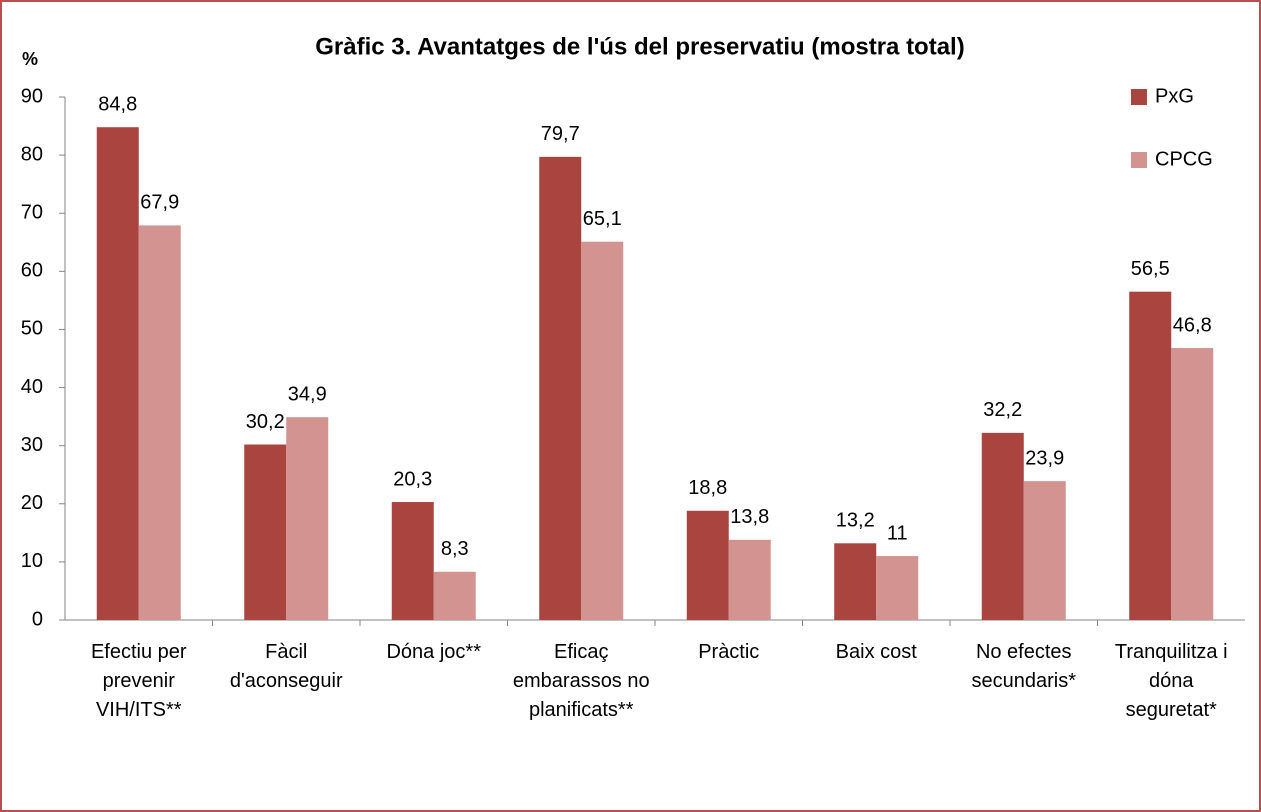 This screenshot has height=812, width=1261. What do you see at coordinates (117, 104) in the screenshot?
I see `data-label: 84,8` at bounding box center [117, 104].